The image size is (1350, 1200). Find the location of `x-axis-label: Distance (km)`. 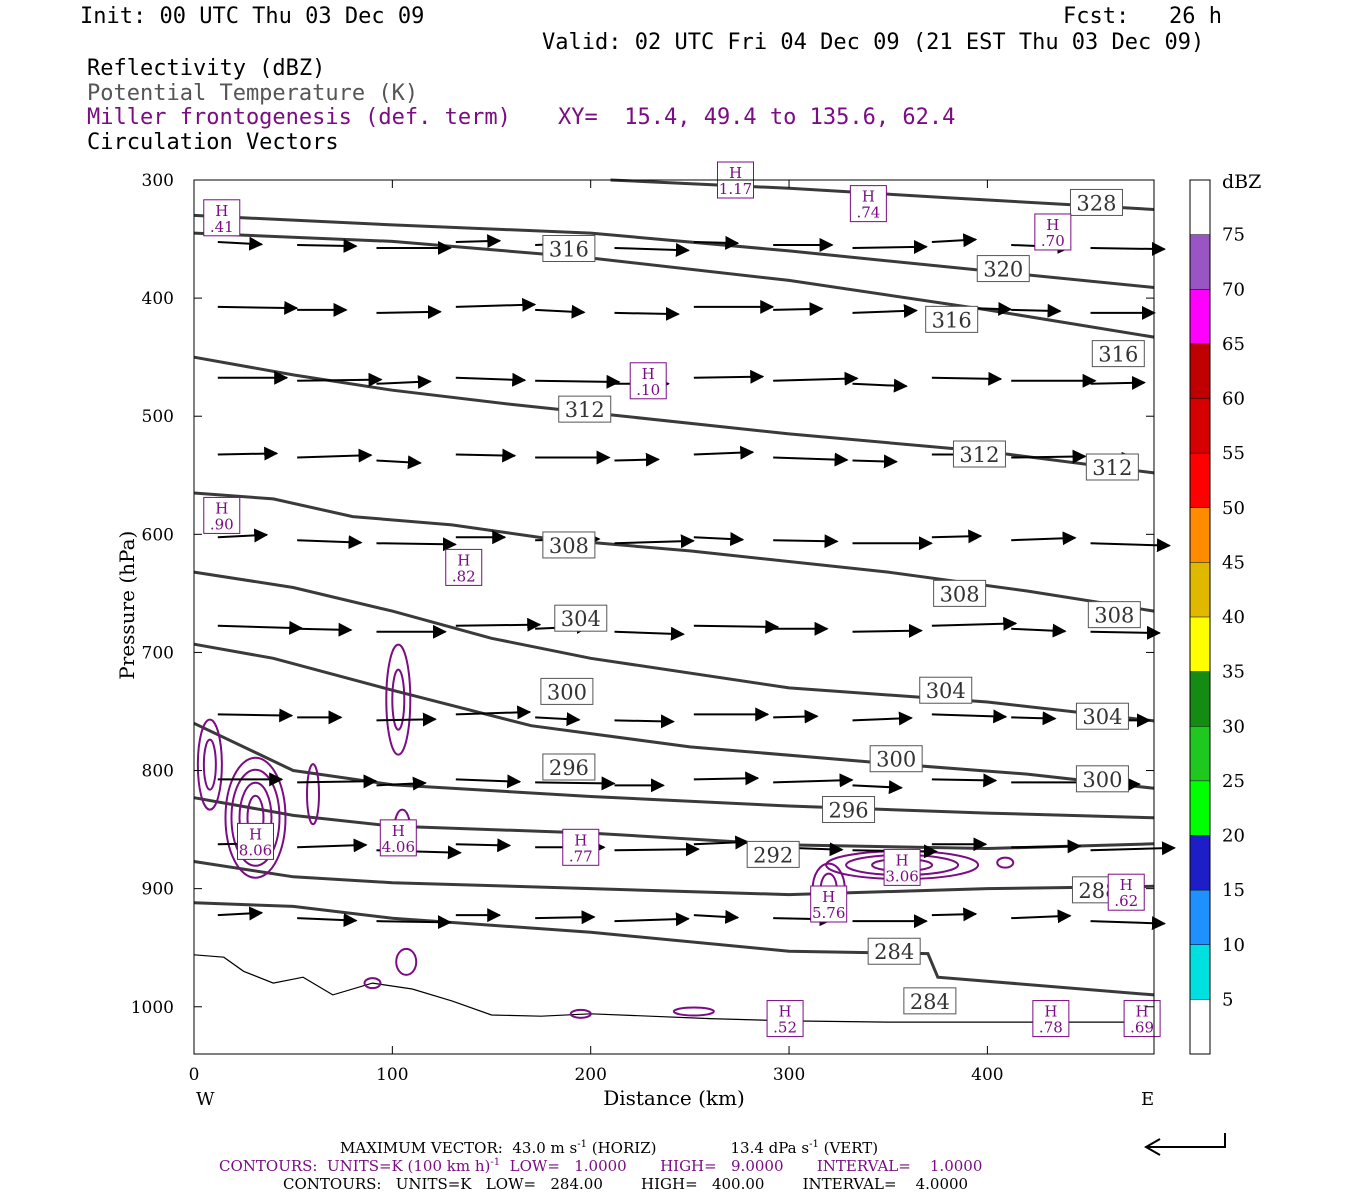

x-axis-label: Distance (km) is located at coordinates (674, 1098).